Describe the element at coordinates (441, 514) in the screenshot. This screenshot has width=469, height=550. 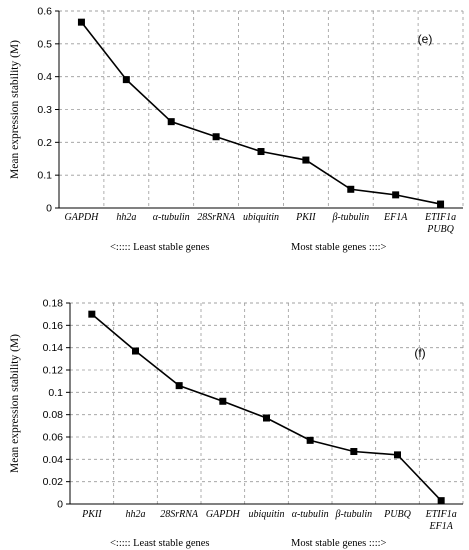
I see `chart-1-category-label: ETIF1a` at that location.